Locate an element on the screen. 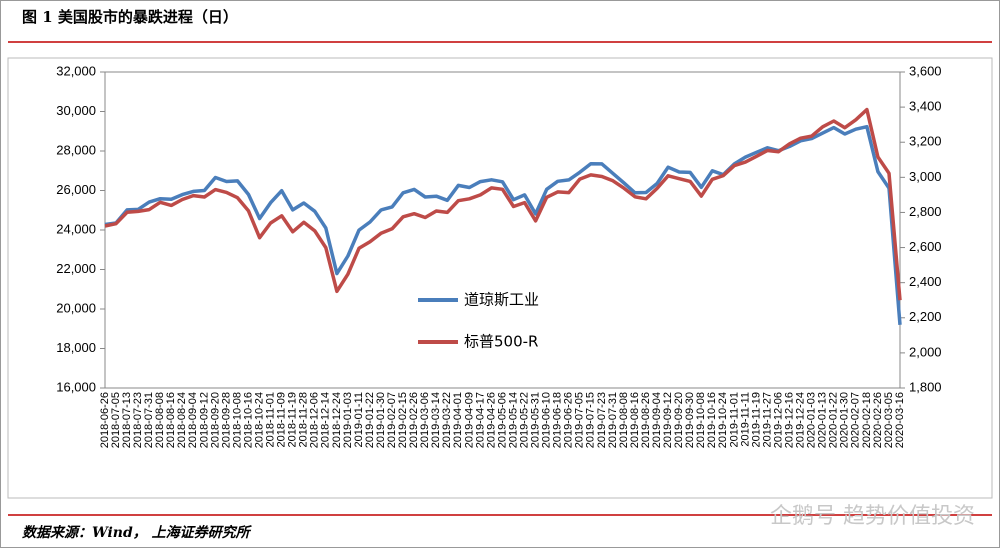  x-tick-label: 2018-11-09 is located at coordinates (282, 419).